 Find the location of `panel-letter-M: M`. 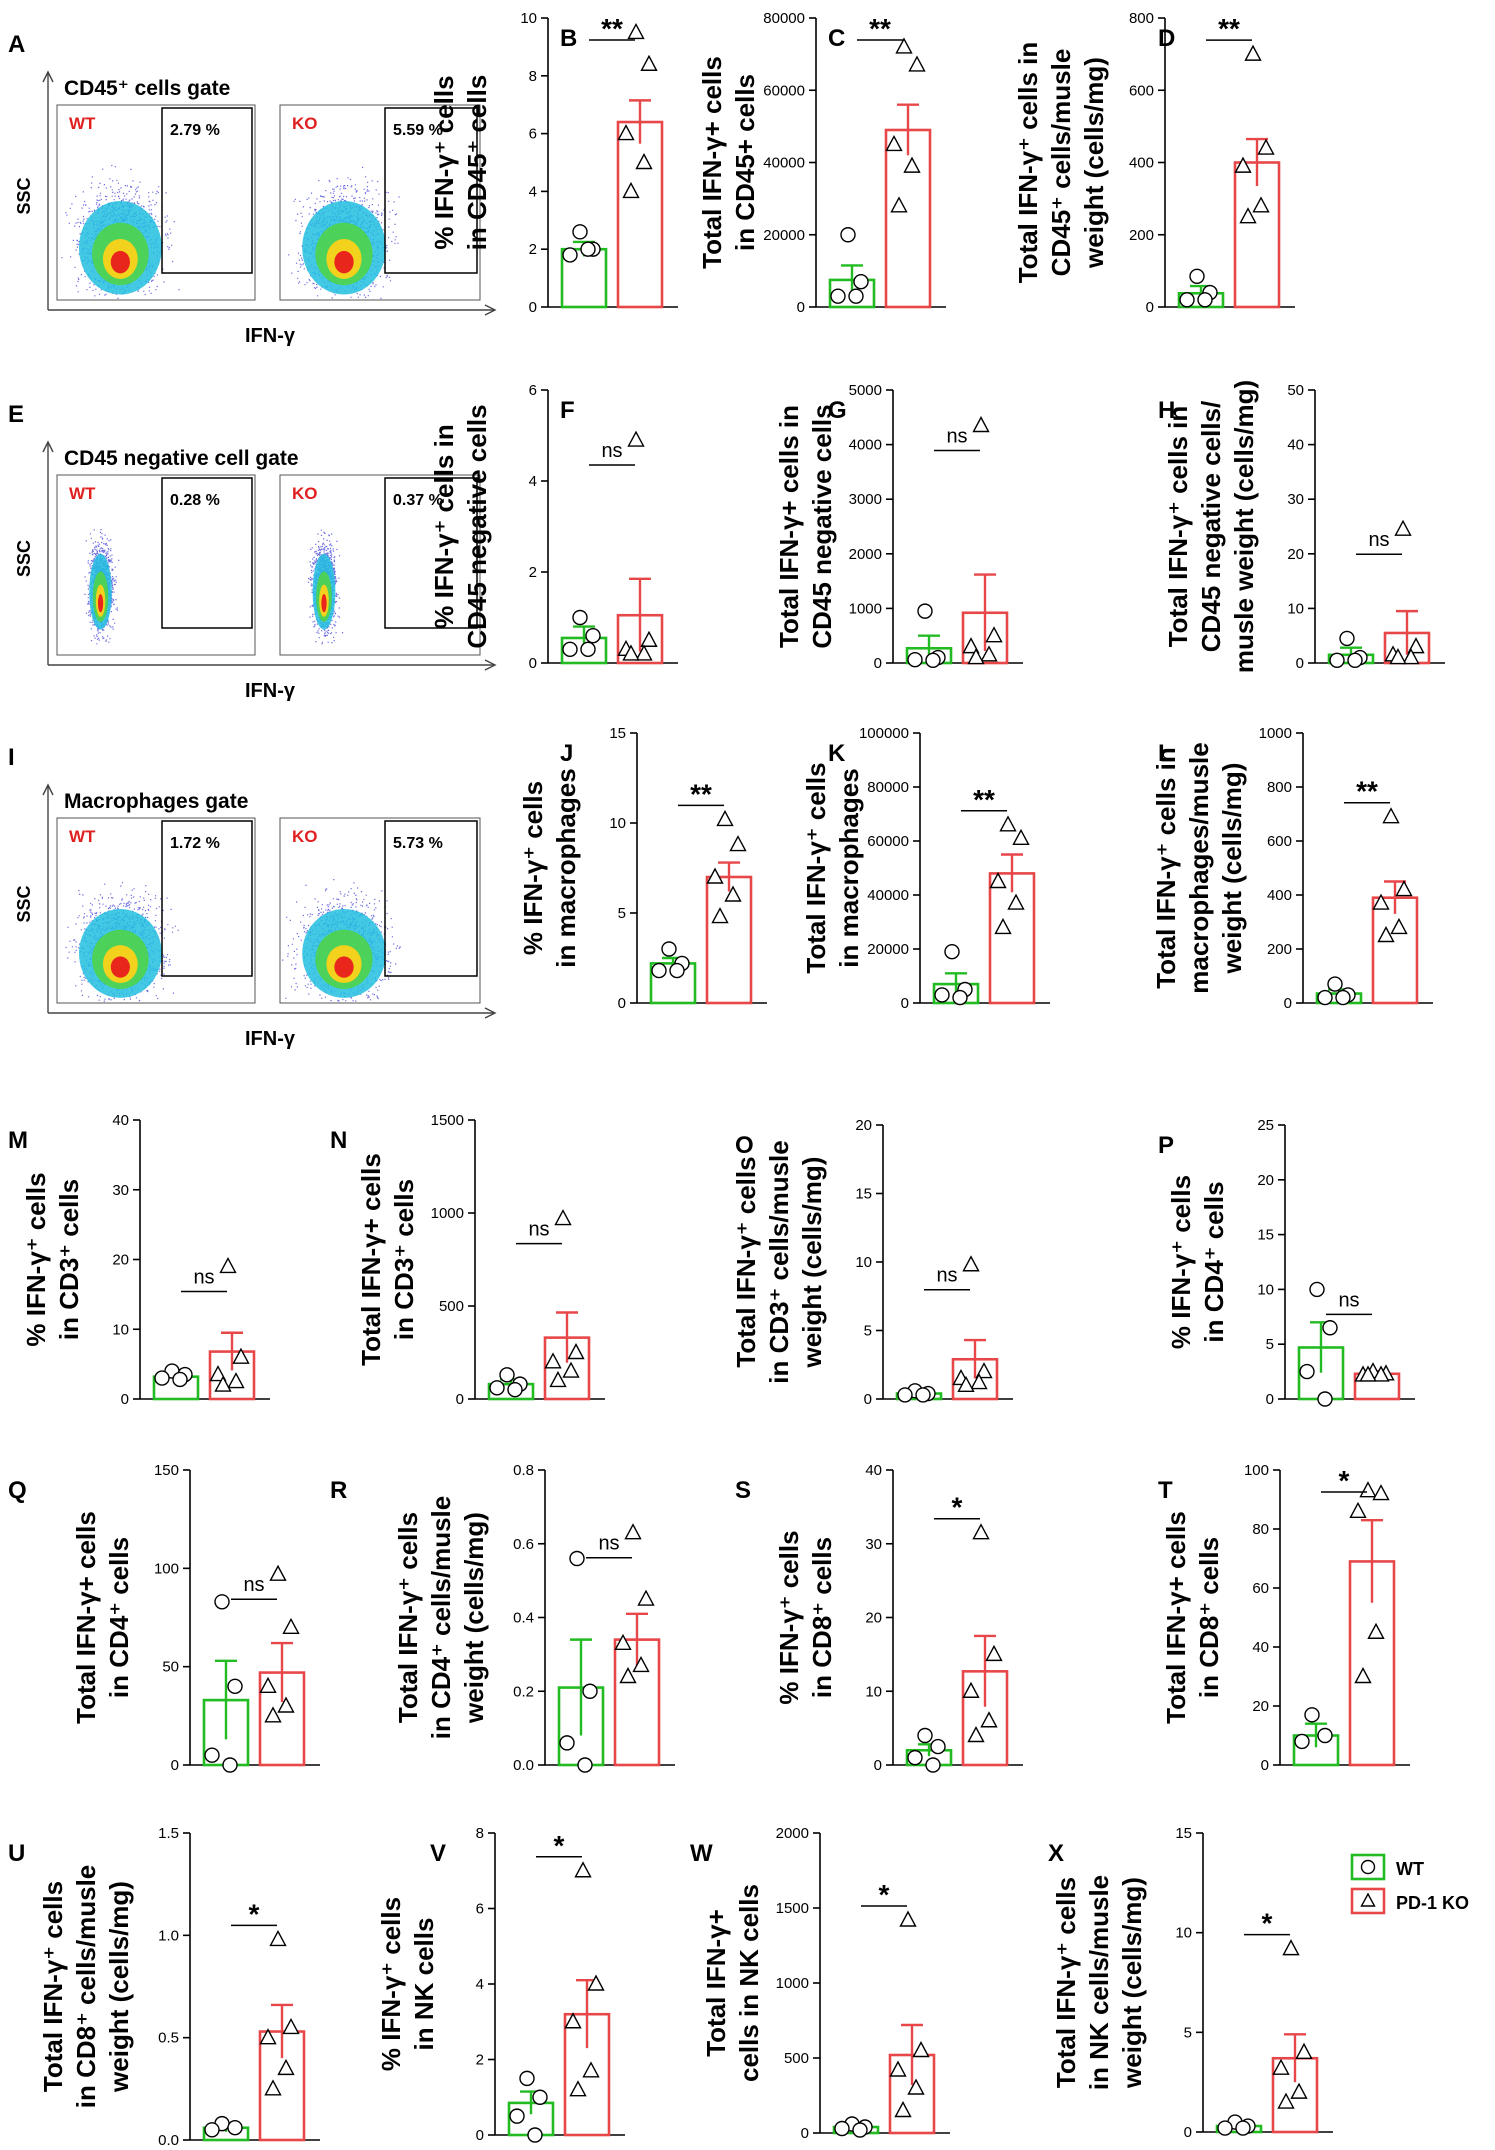

panel-letter-M: M is located at coordinates (18, 1140).